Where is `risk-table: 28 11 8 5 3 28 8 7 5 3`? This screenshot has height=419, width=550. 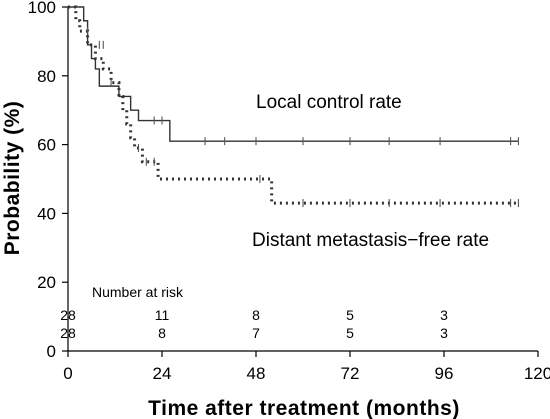 risk-table: 28 11 8 5 3 28 8 7 5 3 is located at coordinates (254, 324).